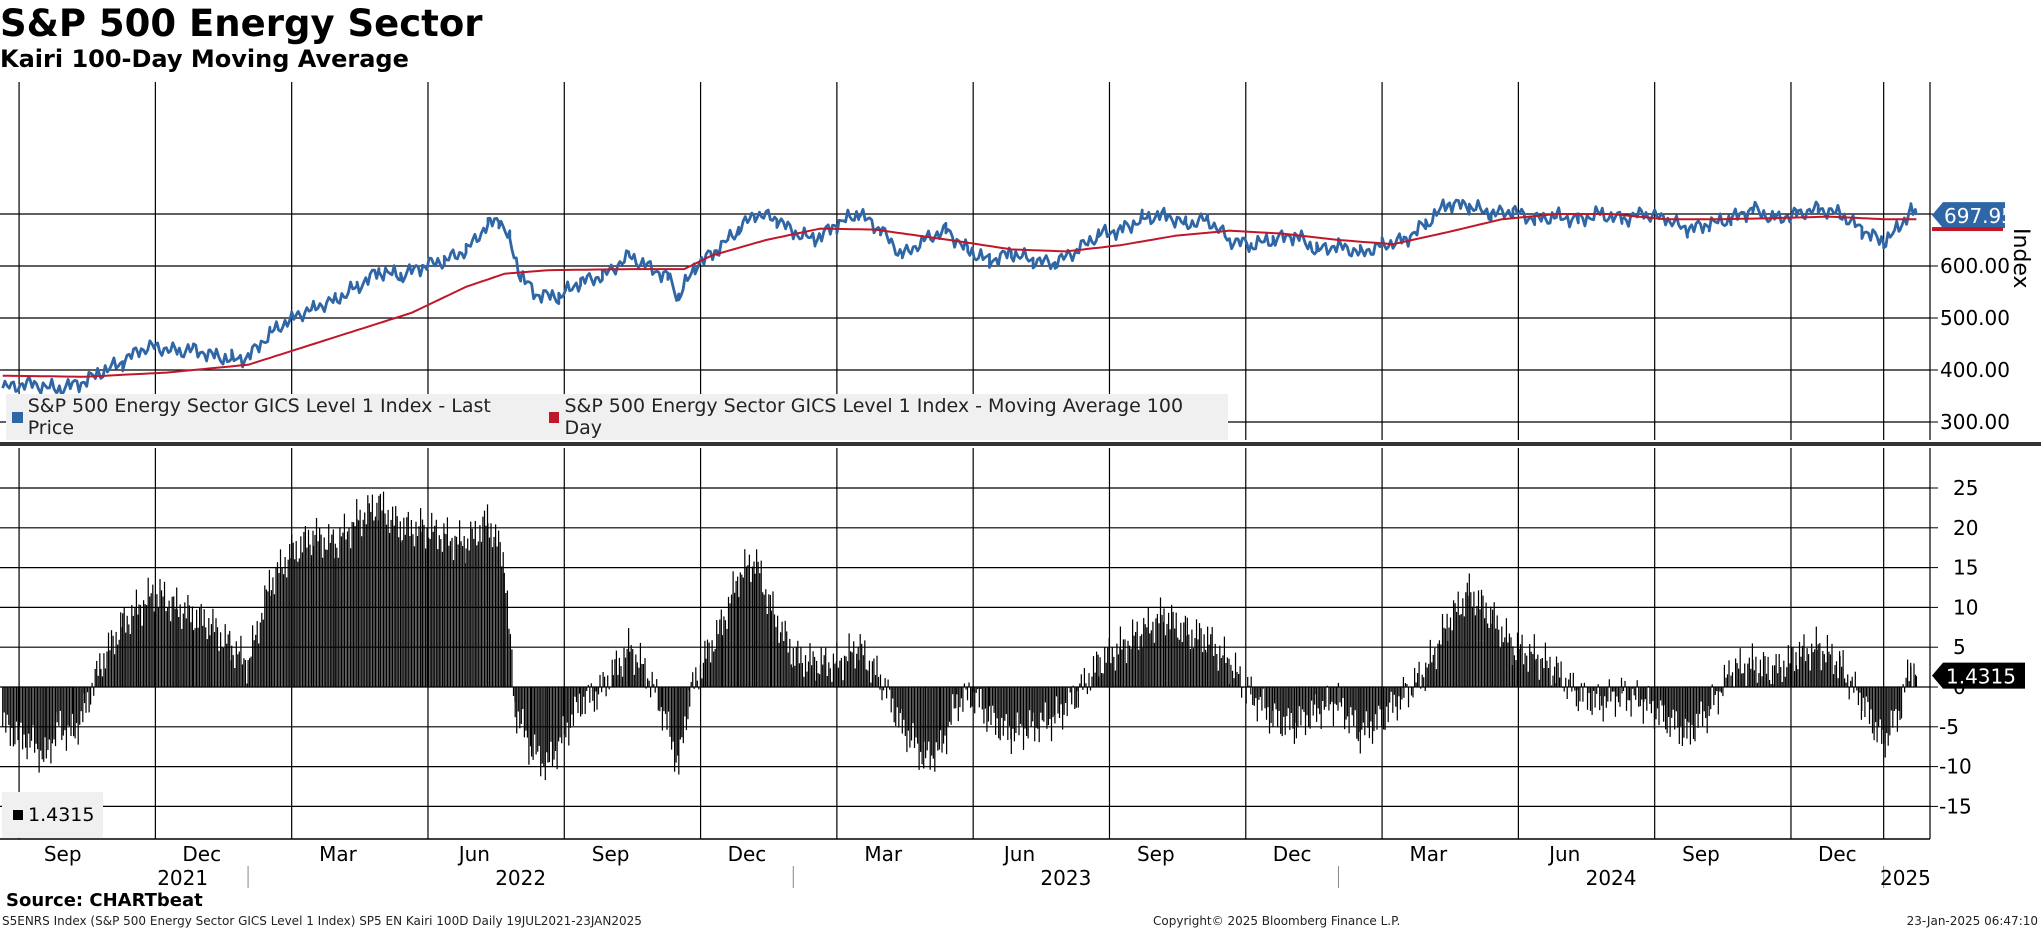  Describe the element at coordinates (1955, 806) in the screenshot. I see `kairi-ytick-label--15: -15` at that location.